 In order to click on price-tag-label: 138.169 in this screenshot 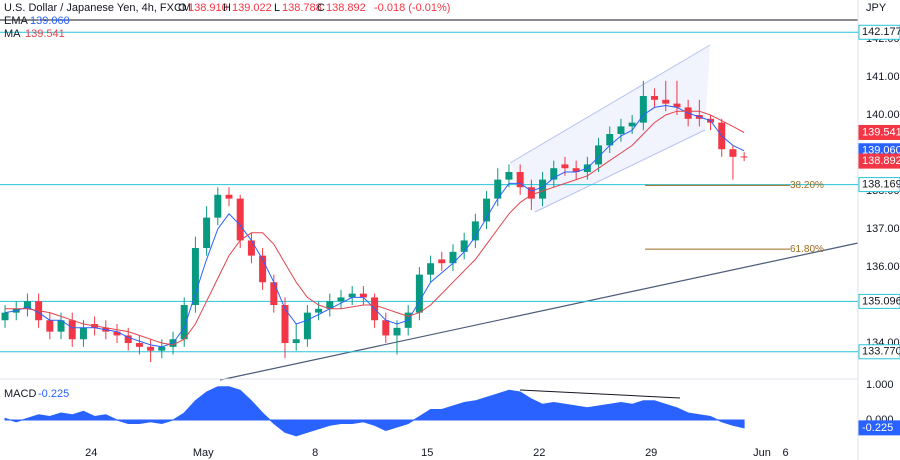, I will do `click(881, 185)`.